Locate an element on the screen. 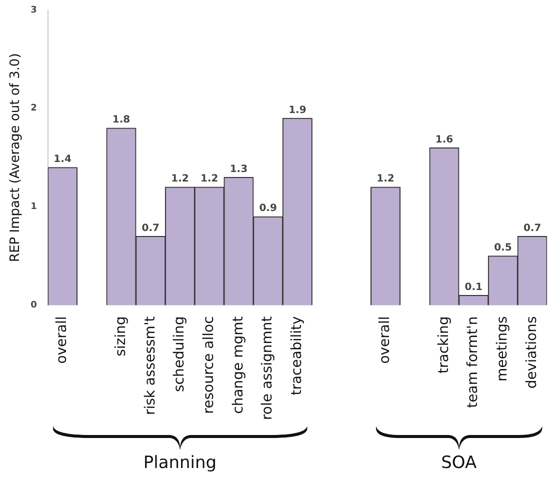 The height and width of the screenshot is (493, 557). x-tick-label: traceability is located at coordinates (297, 356).